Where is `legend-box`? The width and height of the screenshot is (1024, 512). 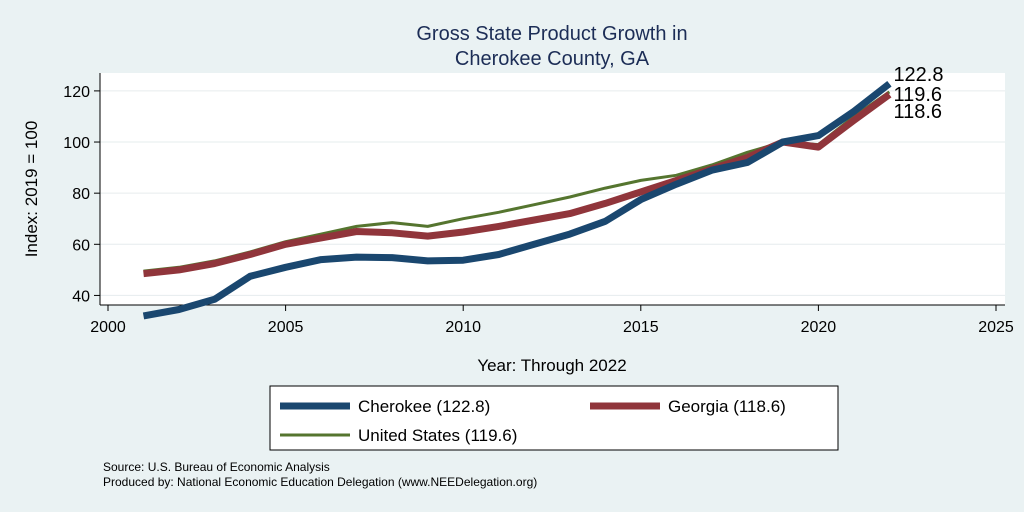 legend-box is located at coordinates (554, 418).